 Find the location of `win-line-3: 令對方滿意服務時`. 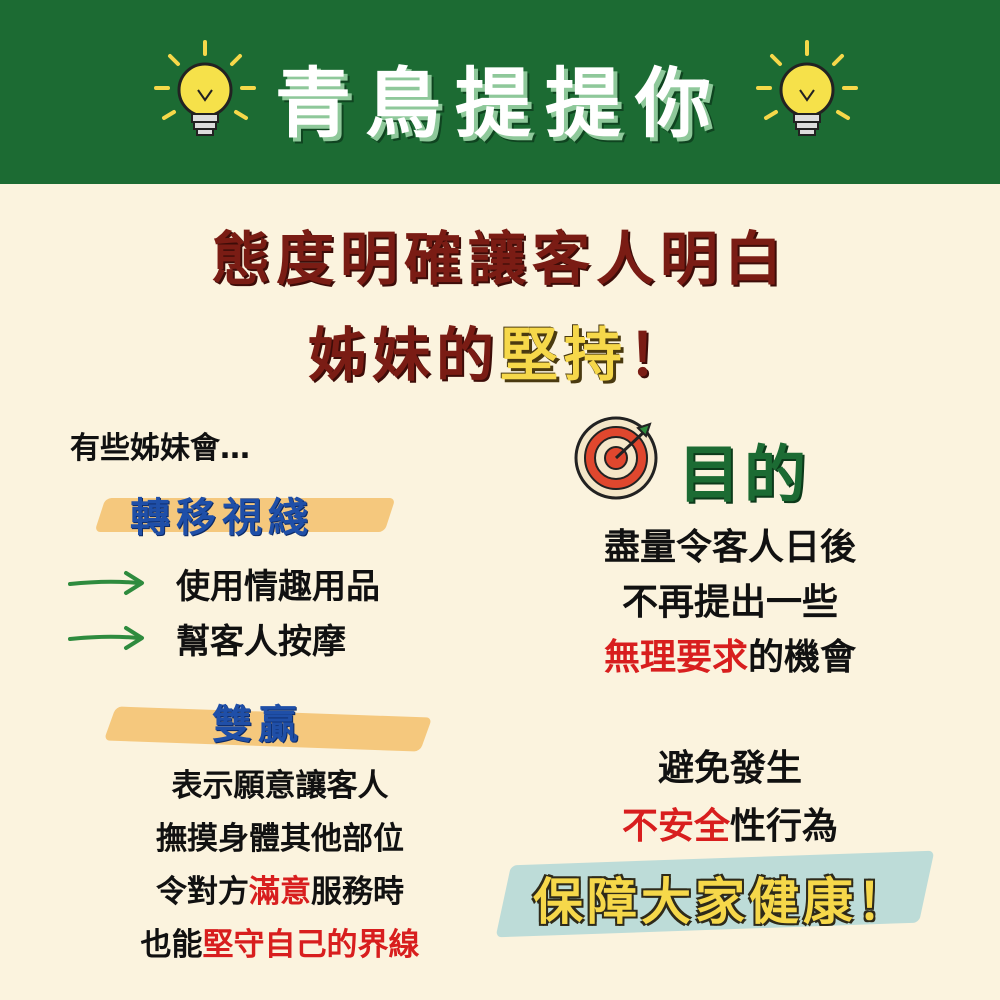

win-line-3: 令對方滿意服務時 is located at coordinates (280, 892).